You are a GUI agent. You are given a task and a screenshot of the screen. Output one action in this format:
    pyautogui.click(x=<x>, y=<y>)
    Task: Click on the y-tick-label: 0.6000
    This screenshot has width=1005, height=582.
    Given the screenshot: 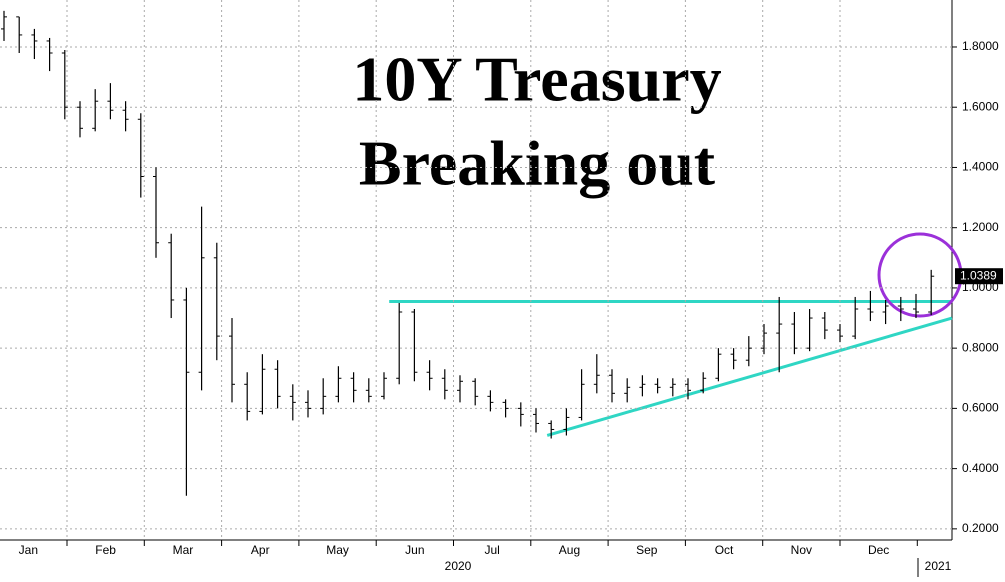 What is the action you would take?
    pyautogui.click(x=980, y=408)
    